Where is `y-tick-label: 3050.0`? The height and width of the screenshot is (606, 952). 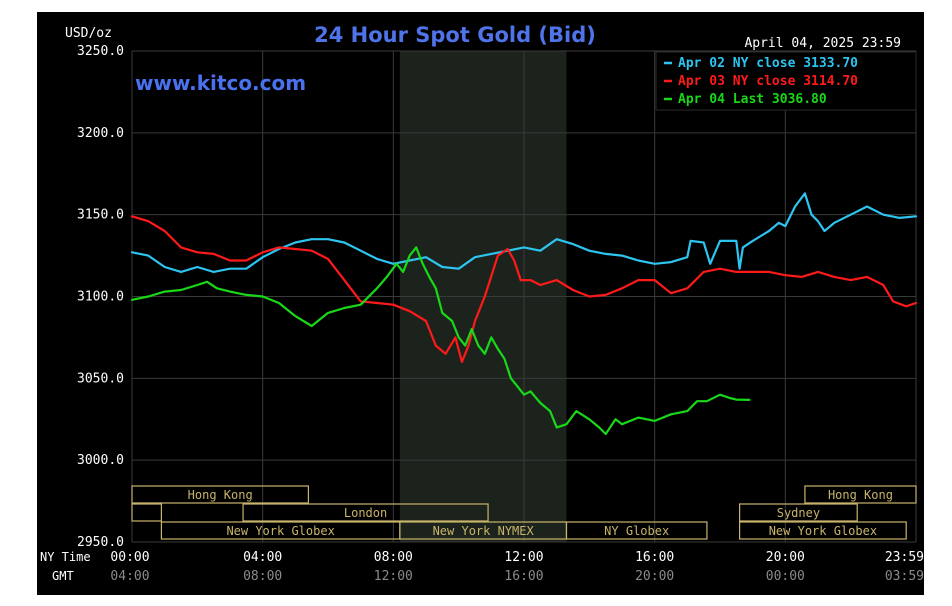 y-tick-label: 3050.0 is located at coordinates (100, 378).